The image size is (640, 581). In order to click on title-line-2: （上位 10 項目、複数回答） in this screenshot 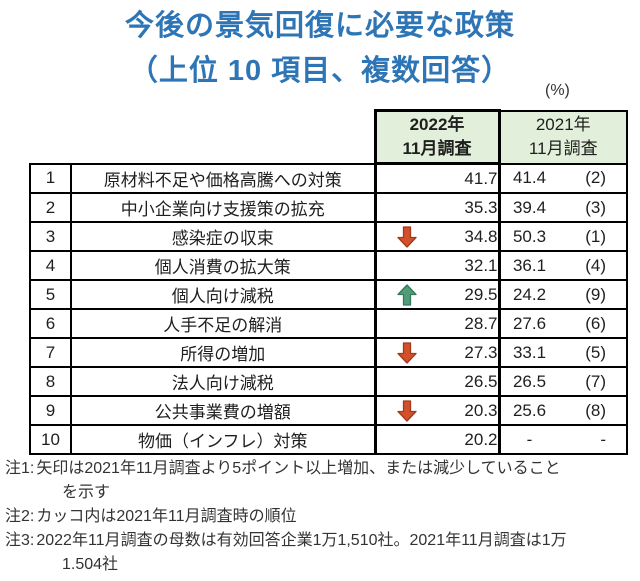, I will do `click(320, 71)`.